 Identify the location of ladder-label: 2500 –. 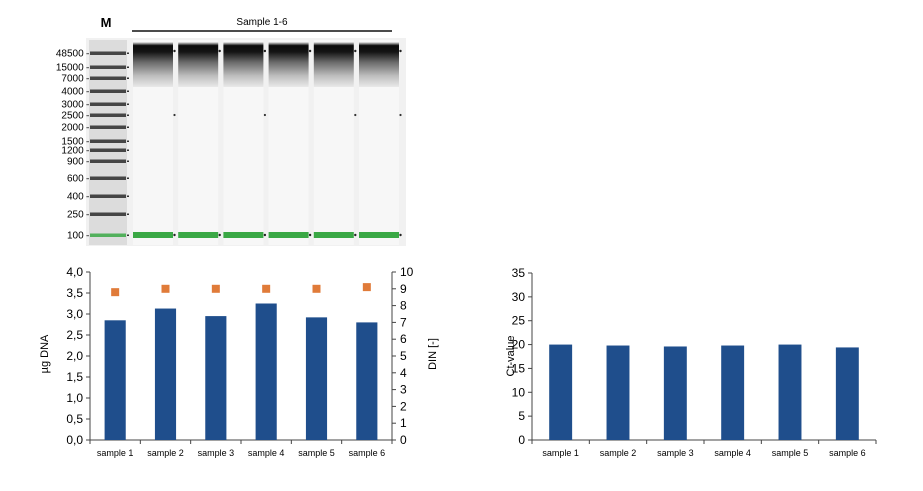
(76, 116).